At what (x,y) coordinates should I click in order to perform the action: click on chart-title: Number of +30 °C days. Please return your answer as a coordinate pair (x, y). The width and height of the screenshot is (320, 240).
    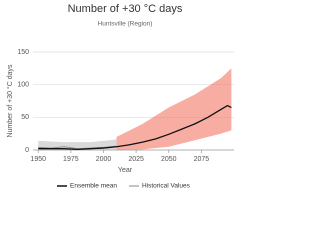
    Looking at the image, I should click on (125, 9).